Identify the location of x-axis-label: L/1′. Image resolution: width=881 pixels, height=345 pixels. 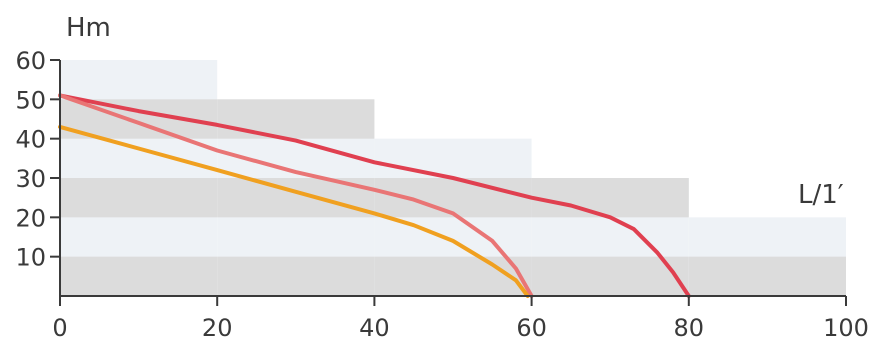
(821, 195).